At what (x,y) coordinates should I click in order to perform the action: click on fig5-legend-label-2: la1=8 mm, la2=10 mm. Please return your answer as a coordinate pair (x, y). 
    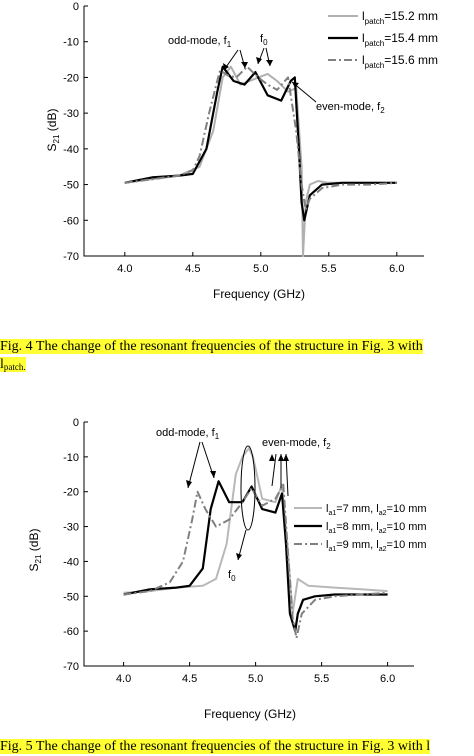
    Looking at the image, I should click on (376, 528).